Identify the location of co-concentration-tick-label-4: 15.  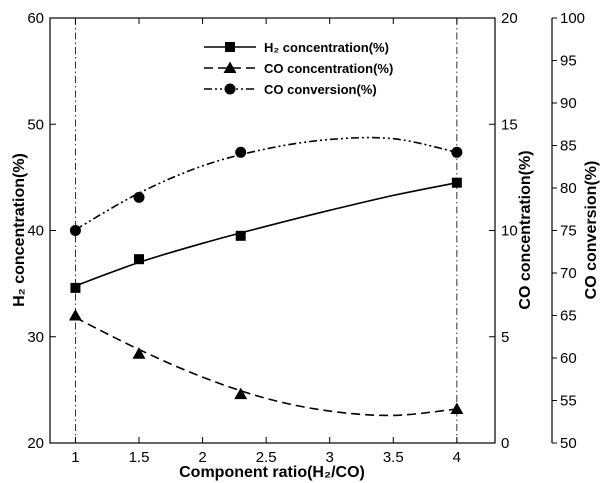
(509, 124).